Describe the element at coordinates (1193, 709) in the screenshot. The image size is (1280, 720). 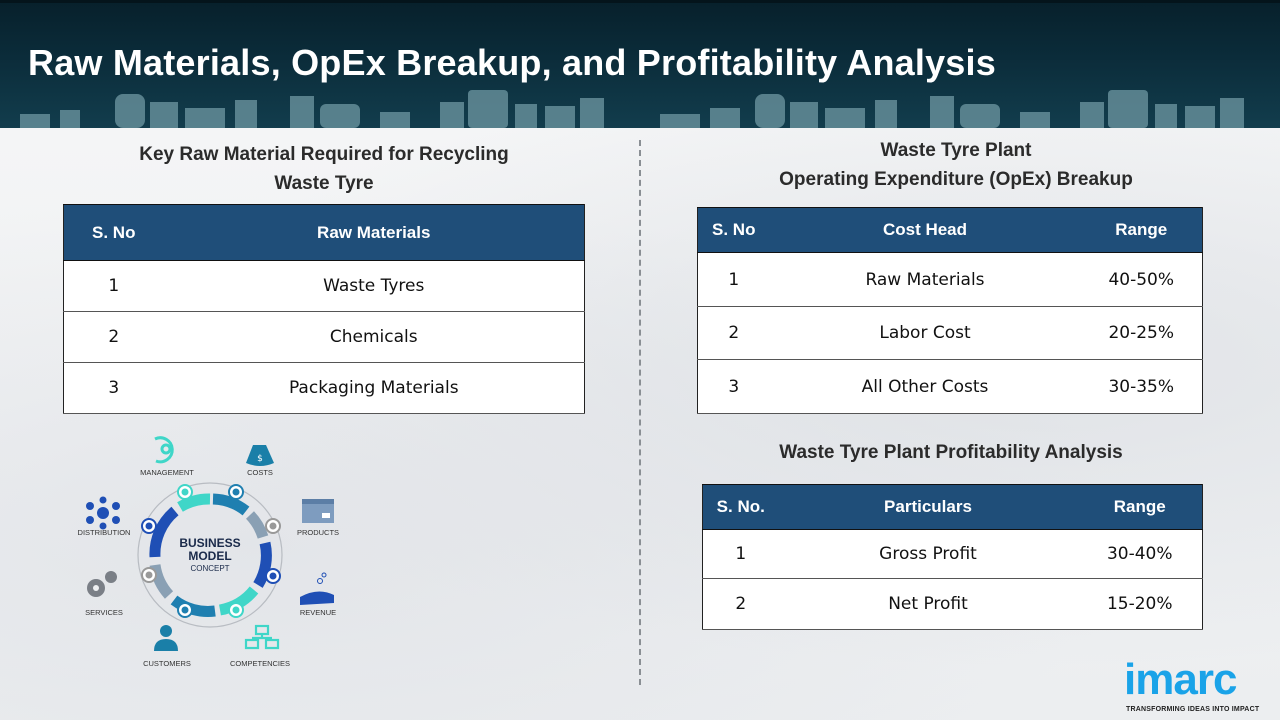
I see `logo-tagline: TRANSFORMING IDEAS INTO IMPACT` at that location.